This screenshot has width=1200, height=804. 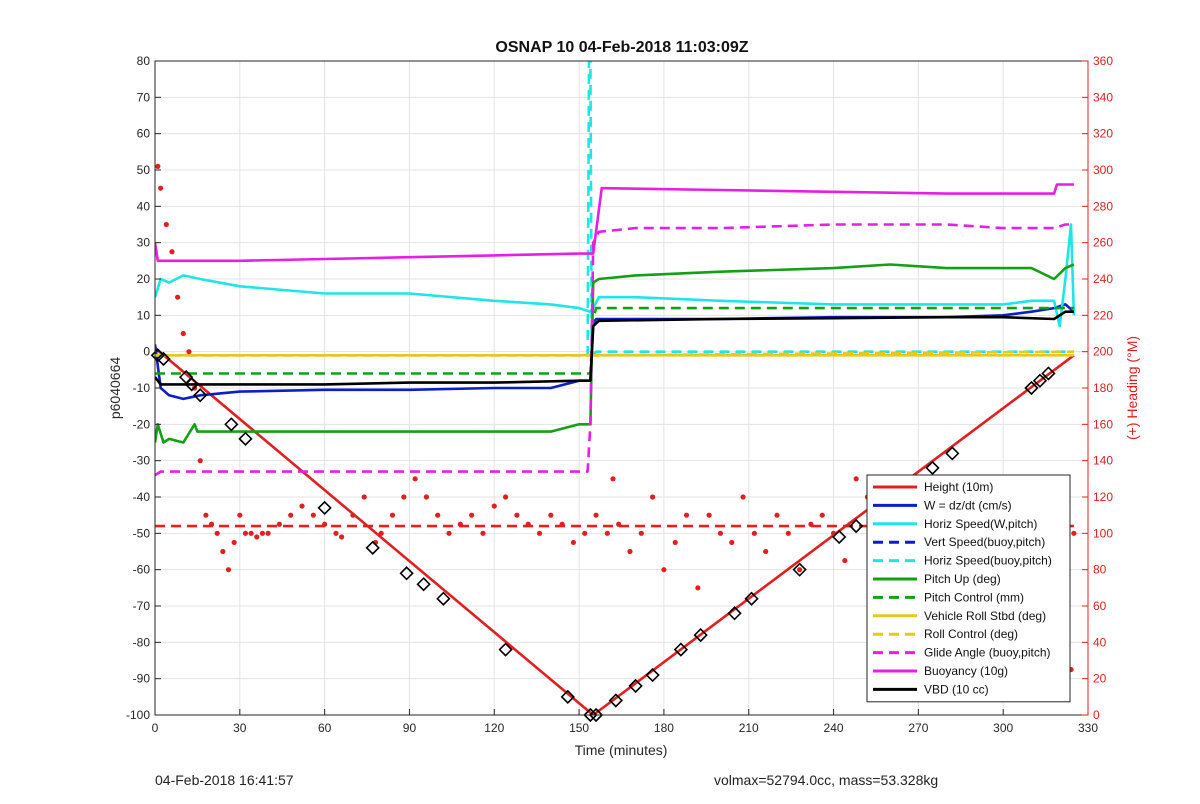 What do you see at coordinates (144, 279) in the screenshot?
I see `y-tick-label: 20` at bounding box center [144, 279].